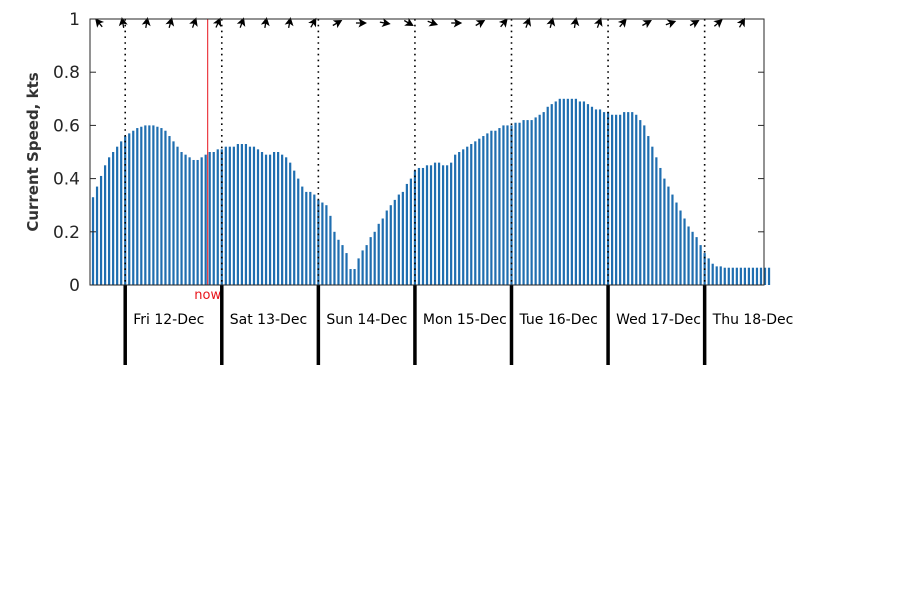  I want to click on day-label: Sun 14-Dec, so click(366, 320).